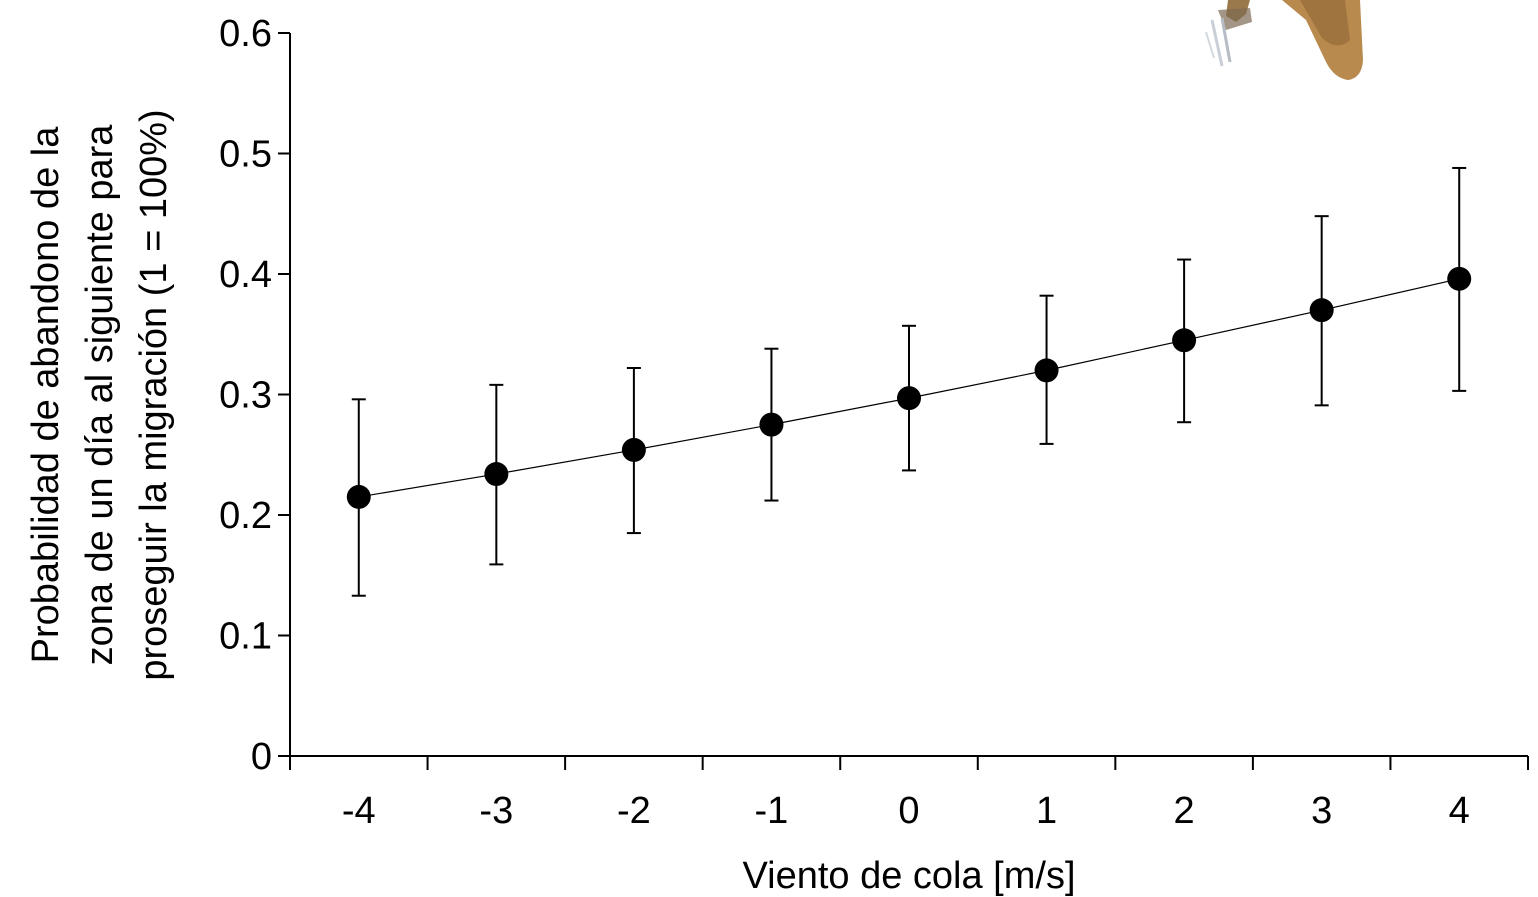 Image resolution: width=1538 pixels, height=897 pixels. Describe the element at coordinates (496, 811) in the screenshot. I see `x-tick-label: -3` at that location.